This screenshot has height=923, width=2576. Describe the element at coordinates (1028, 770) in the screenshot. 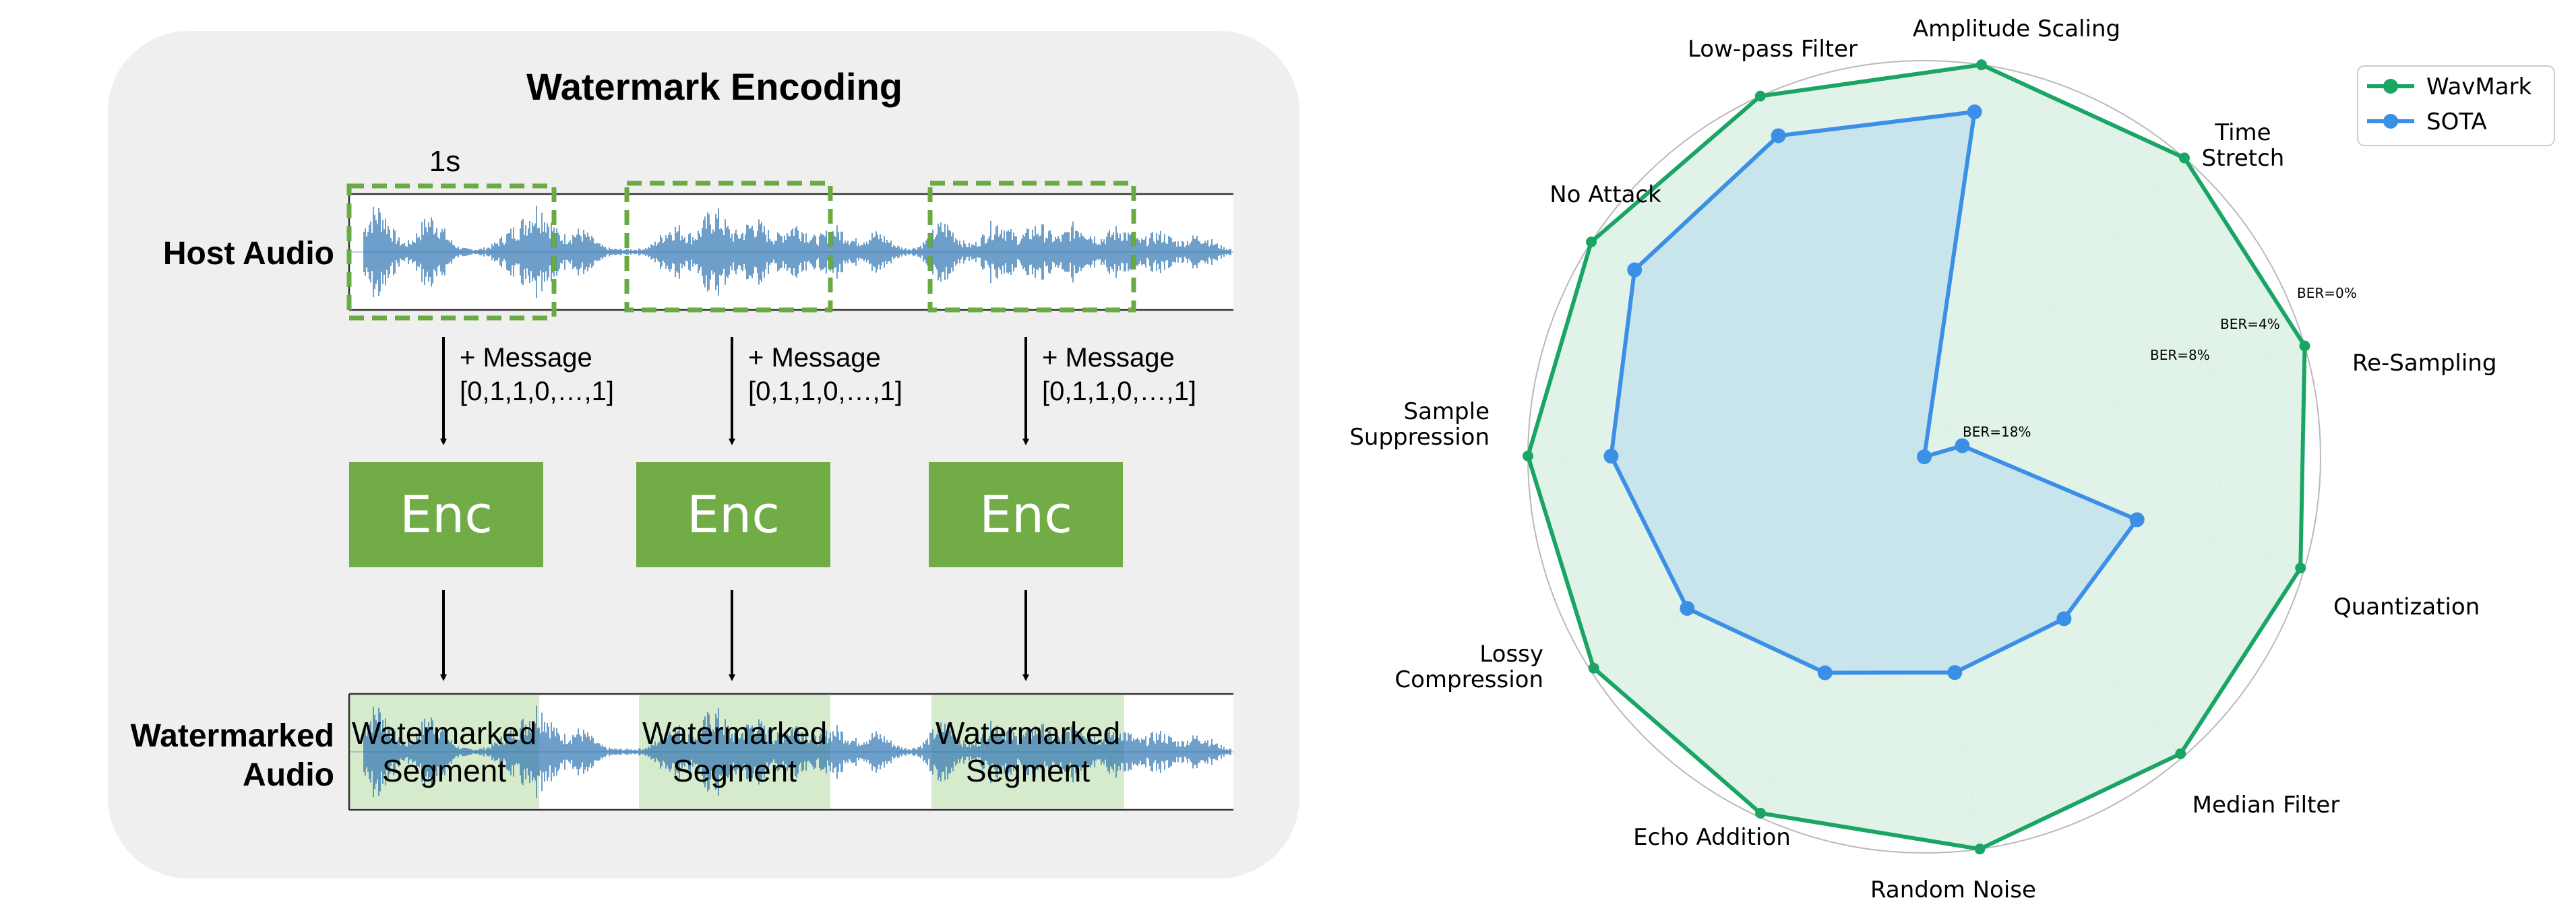

I see `segment-label-line2-3: Segment` at that location.